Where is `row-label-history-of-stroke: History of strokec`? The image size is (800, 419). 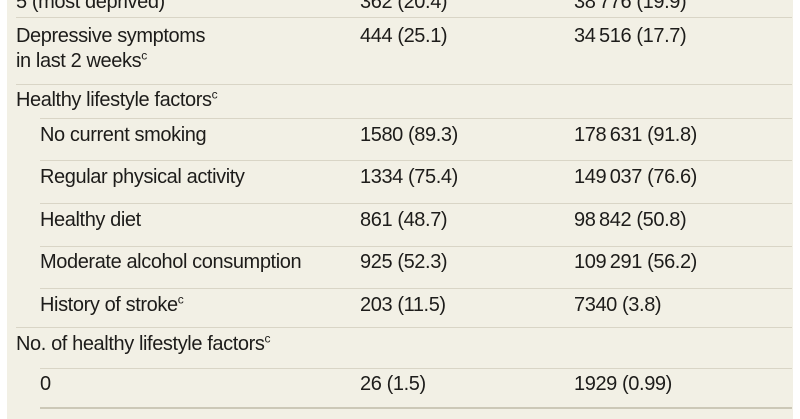 row-label-history-of-stroke: History of strokec is located at coordinates (112, 304).